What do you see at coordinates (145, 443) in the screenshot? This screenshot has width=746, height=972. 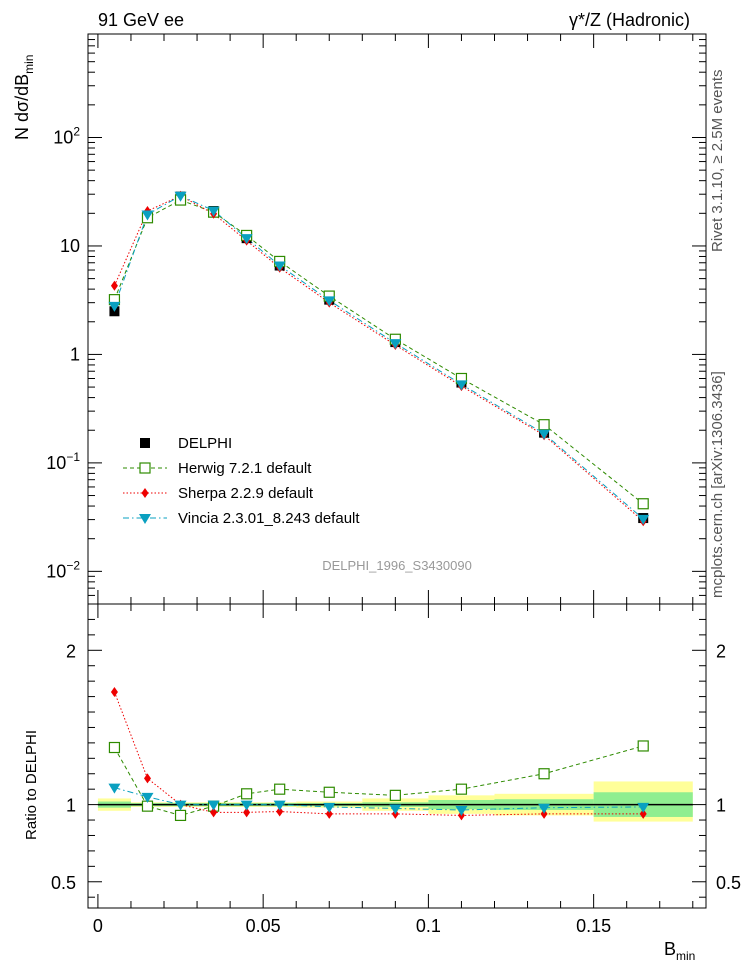 I see `legend-data-marker` at bounding box center [145, 443].